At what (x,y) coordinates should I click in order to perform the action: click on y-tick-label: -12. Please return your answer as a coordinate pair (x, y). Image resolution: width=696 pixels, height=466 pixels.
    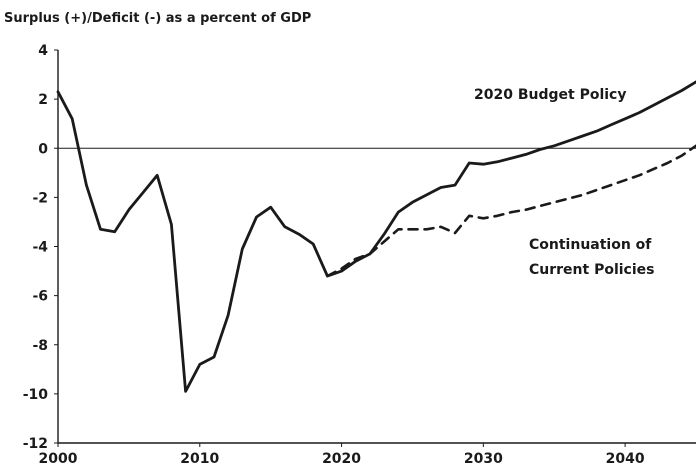
    Looking at the image, I should click on (35, 444).